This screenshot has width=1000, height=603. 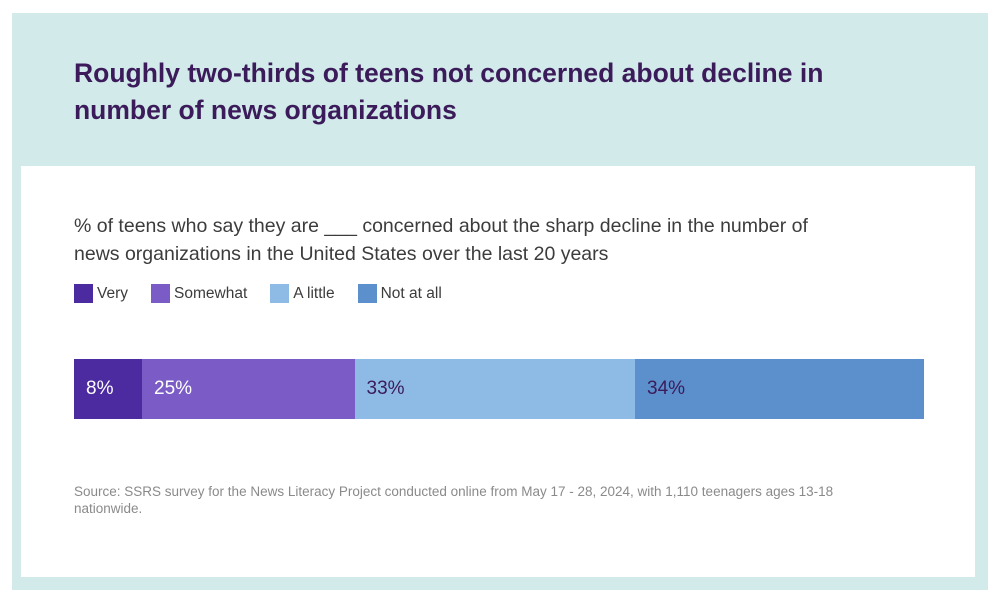 I want to click on legend: Very Somewhat A little Not at all, so click(x=269, y=293).